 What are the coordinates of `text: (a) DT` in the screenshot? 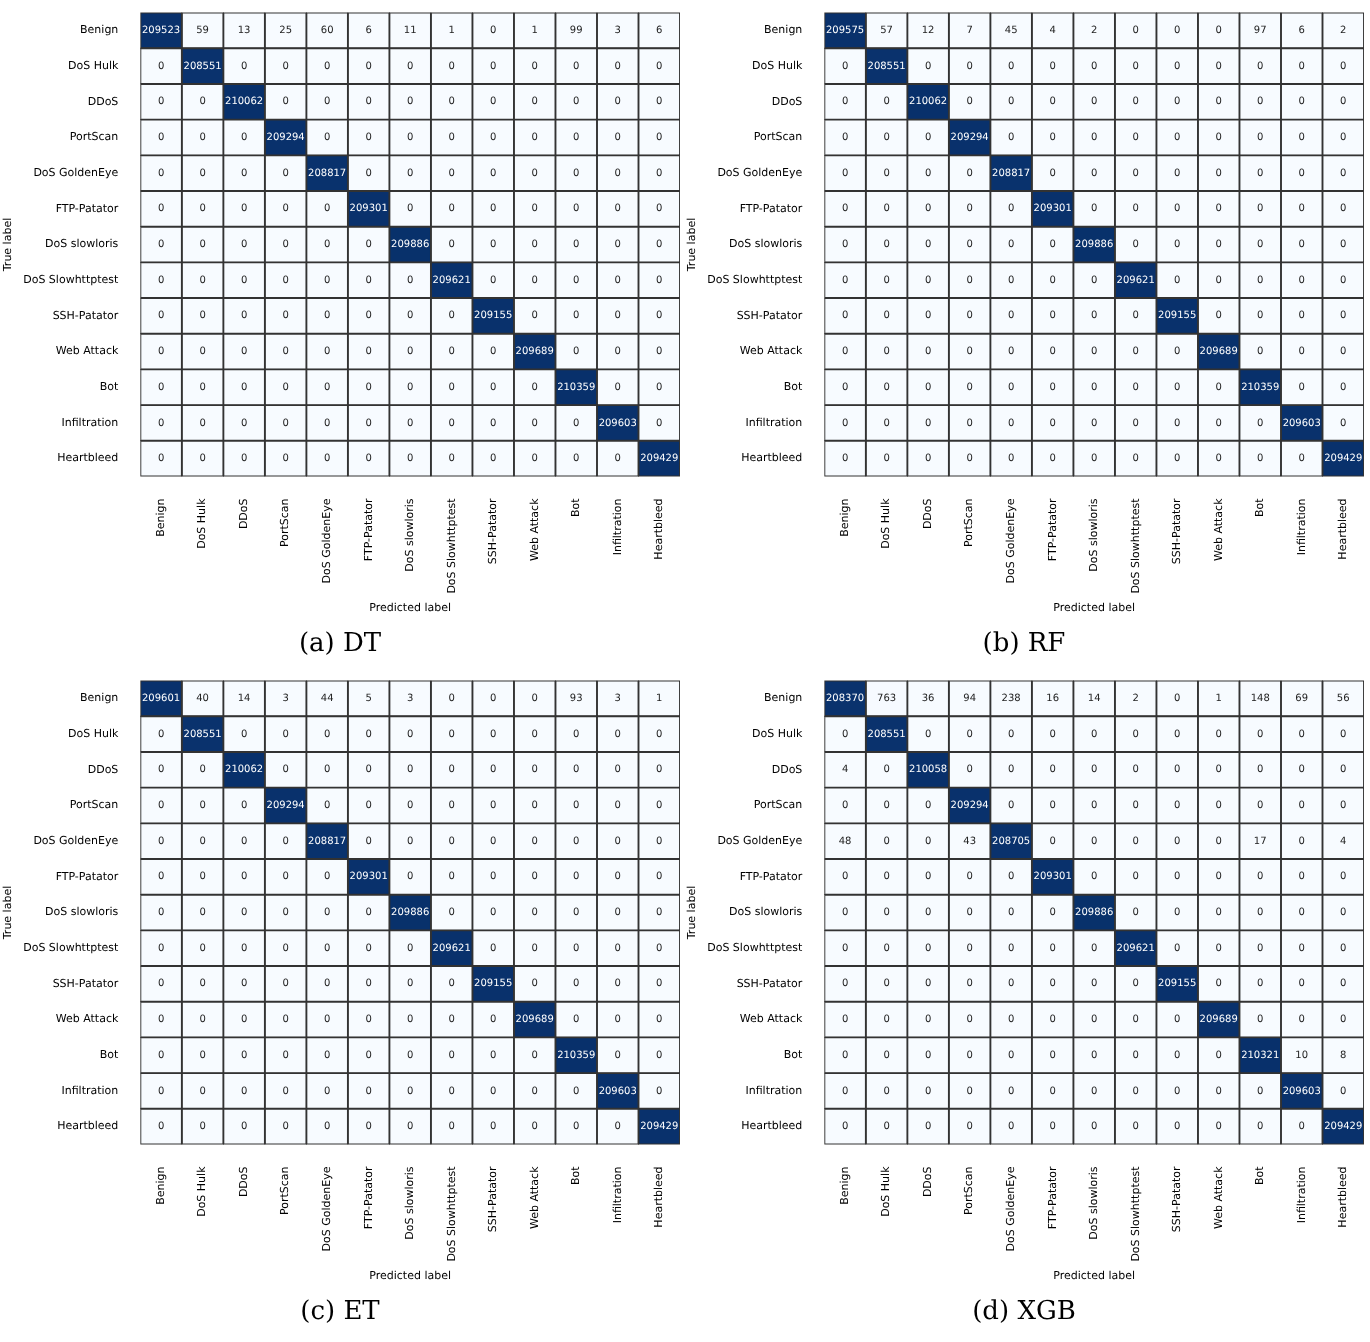 It's located at (340, 644).